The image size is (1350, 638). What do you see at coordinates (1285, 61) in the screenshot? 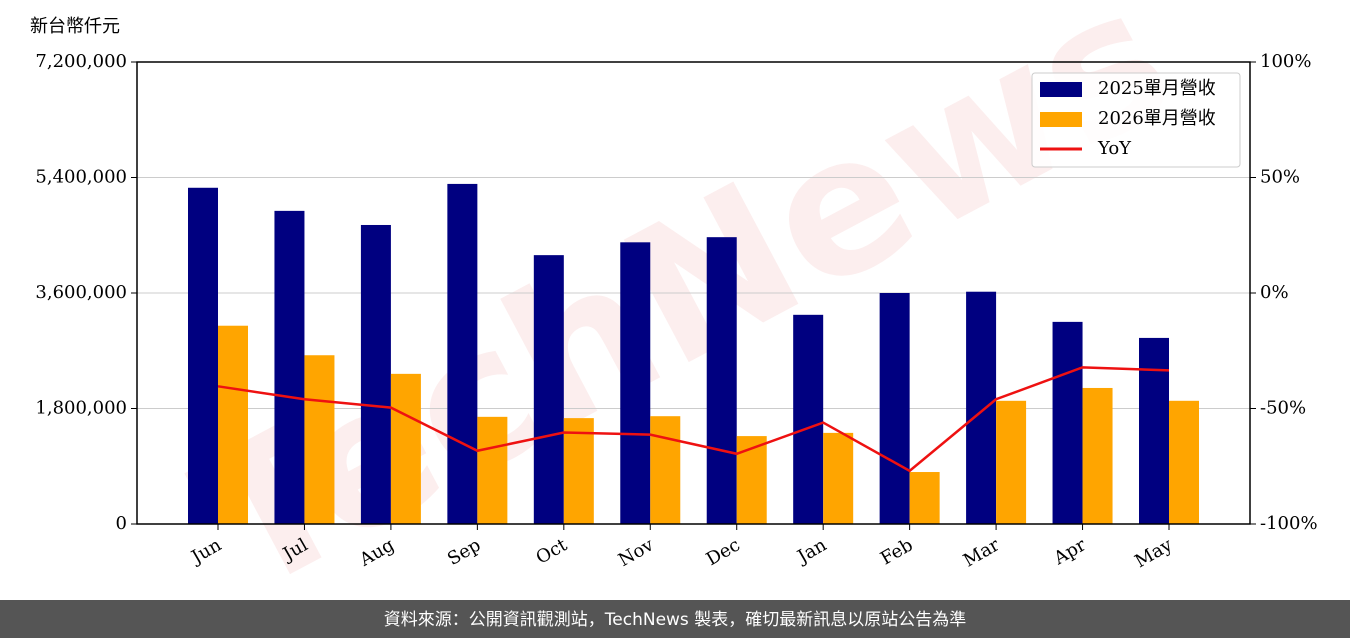
I see `y2-tick-label: 100%` at bounding box center [1285, 61].